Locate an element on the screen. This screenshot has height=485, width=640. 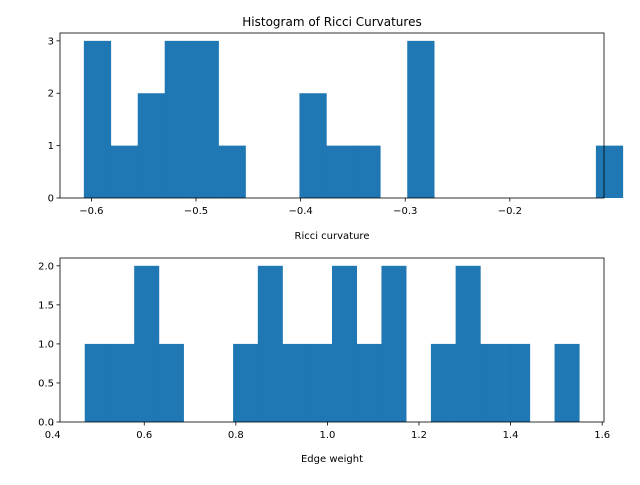
y-ticks: 0.0 0.5 1.0 1.5 2.0 is located at coordinates (49, 345).